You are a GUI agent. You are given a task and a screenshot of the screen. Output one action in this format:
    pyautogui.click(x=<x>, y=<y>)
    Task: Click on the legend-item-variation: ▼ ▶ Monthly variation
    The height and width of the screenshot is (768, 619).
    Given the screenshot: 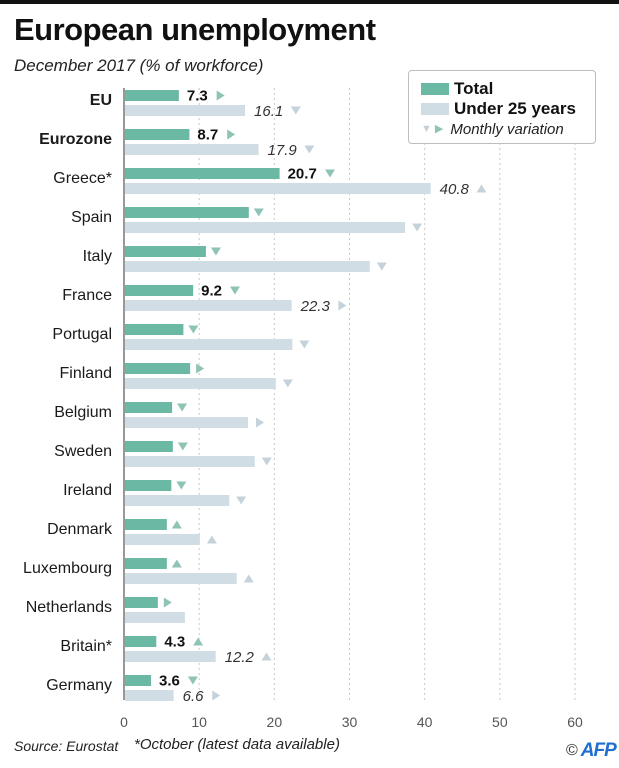 What is the action you would take?
    pyautogui.click(x=492, y=129)
    